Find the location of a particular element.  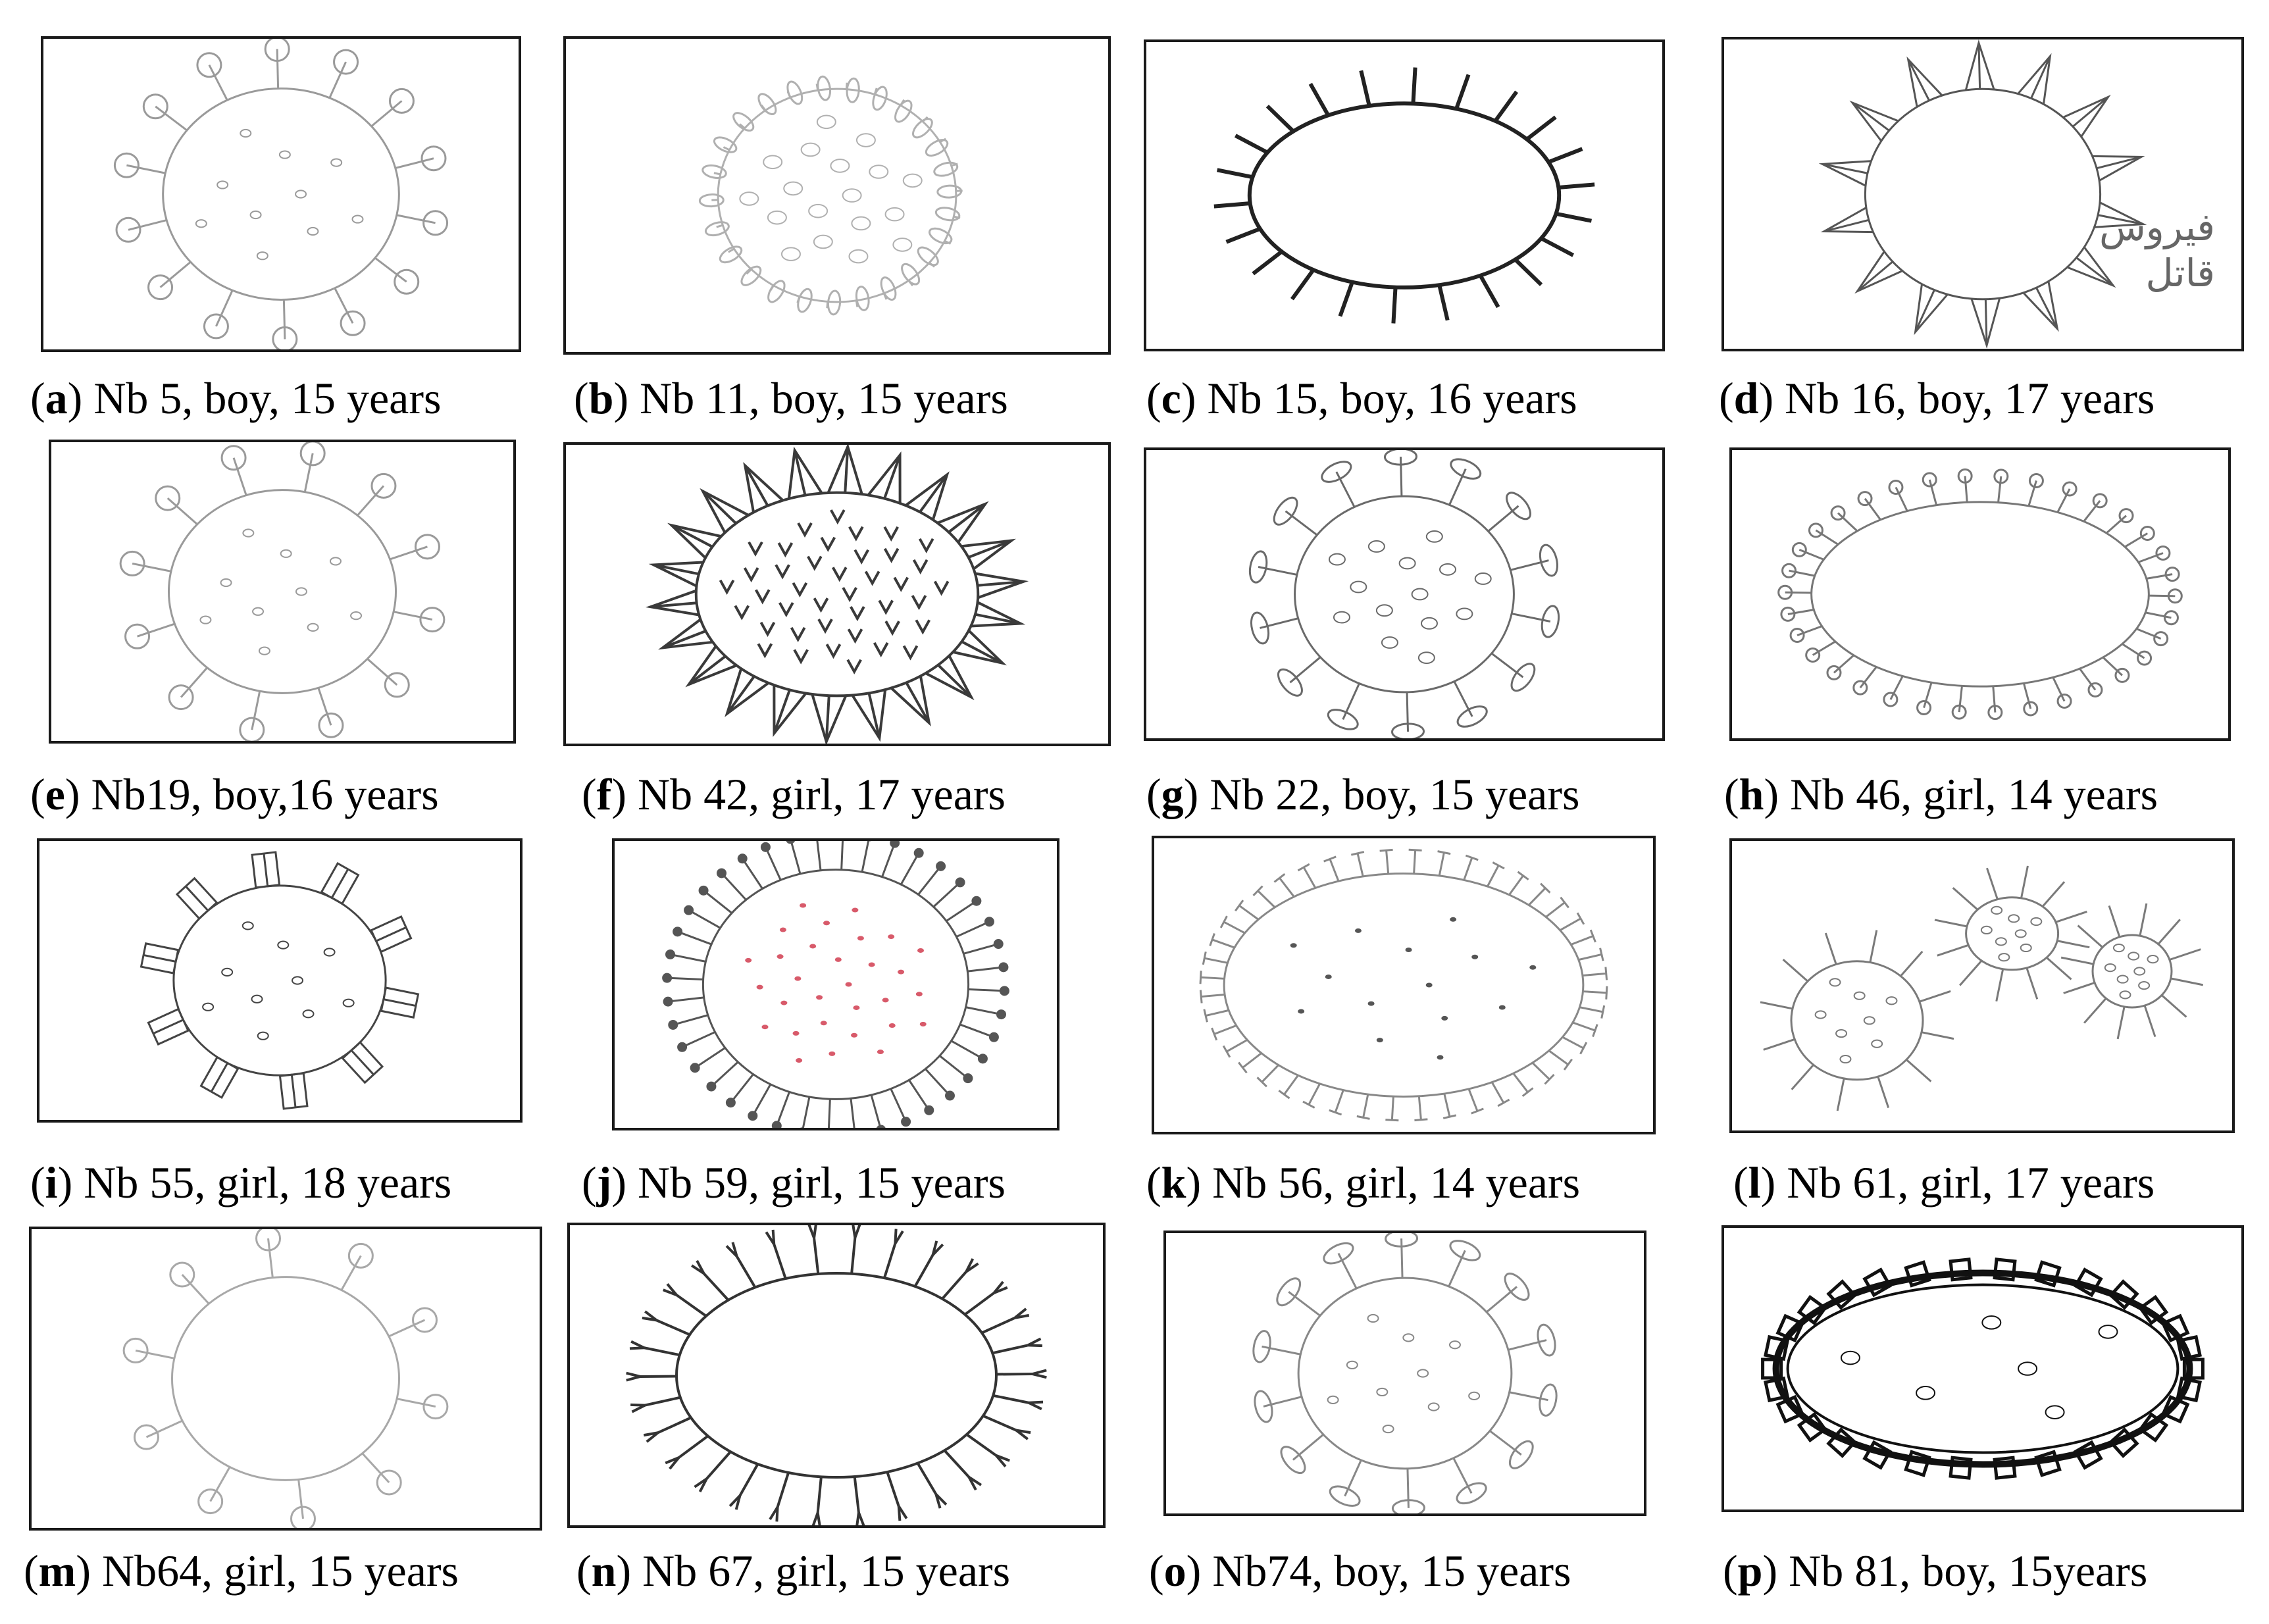

caption-letter: b is located at coordinates (601, 398).